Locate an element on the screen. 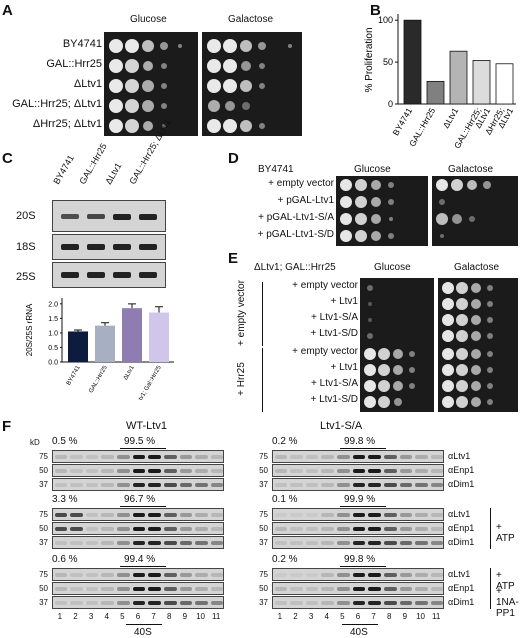 The width and height of the screenshot is (520, 638). plasmid-label: + pGAL-Ltv1-S/D is located at coordinates (295, 234).